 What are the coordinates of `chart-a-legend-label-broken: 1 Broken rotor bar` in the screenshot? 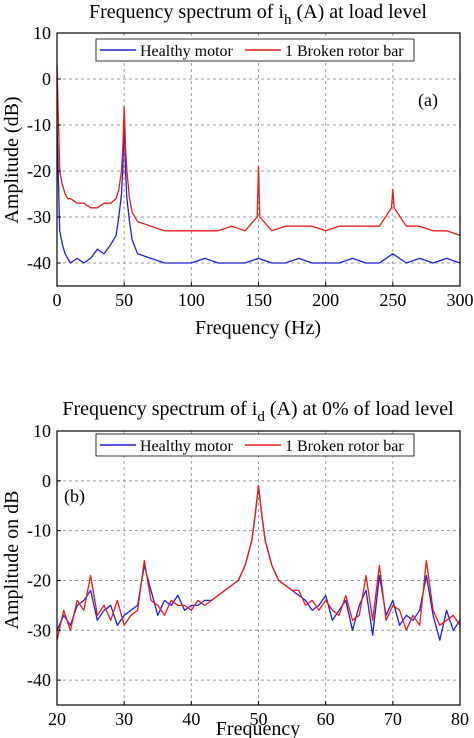 It's located at (344, 51).